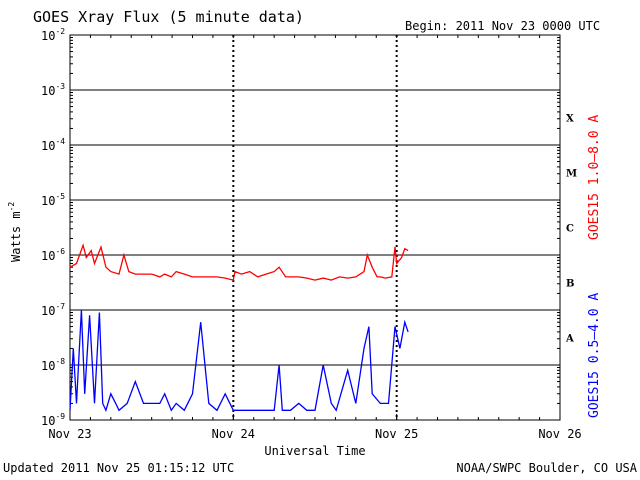 This screenshot has height=480, width=640. What do you see at coordinates (594, 177) in the screenshot?
I see `legend-long: GOES15 1.0–8.0 A` at bounding box center [594, 177].